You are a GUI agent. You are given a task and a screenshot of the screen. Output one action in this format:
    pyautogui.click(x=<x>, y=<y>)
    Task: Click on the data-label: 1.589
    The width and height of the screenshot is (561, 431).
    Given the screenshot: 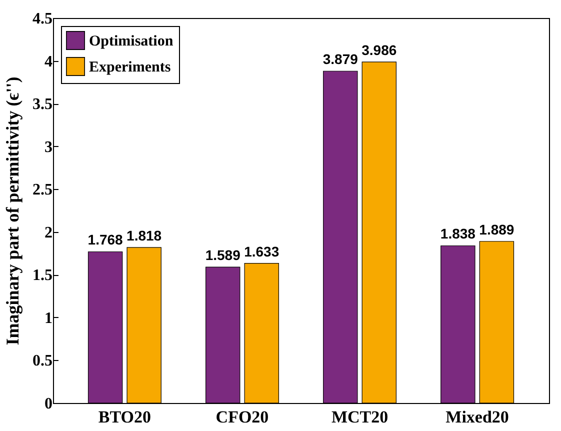 What is the action you would take?
    pyautogui.click(x=223, y=255)
    